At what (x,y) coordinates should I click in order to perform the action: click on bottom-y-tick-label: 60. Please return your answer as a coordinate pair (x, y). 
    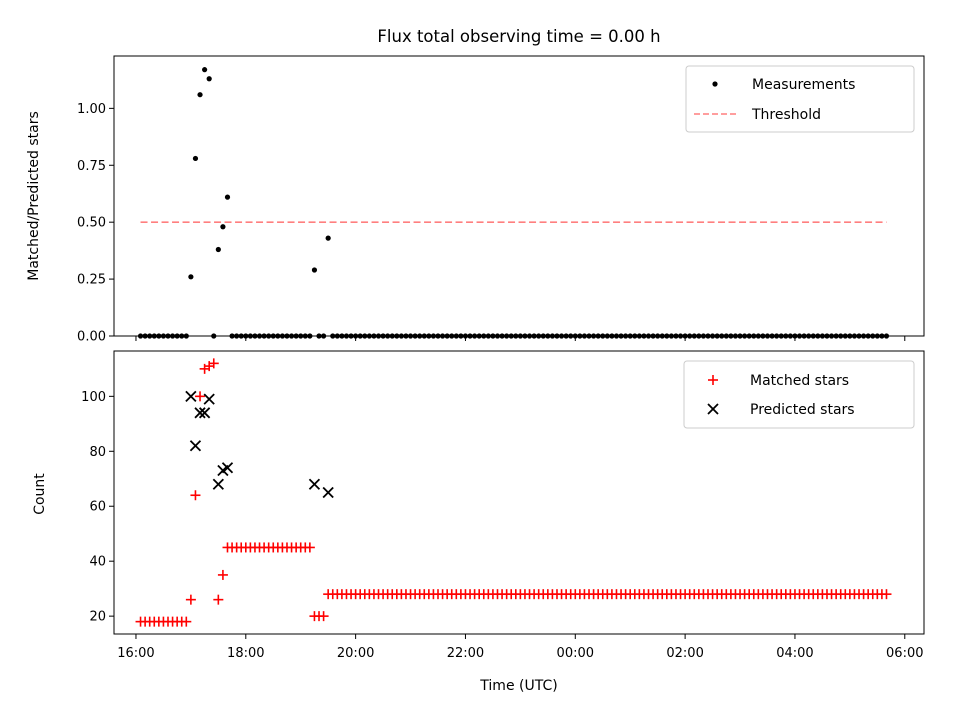
    Looking at the image, I should click on (97, 507).